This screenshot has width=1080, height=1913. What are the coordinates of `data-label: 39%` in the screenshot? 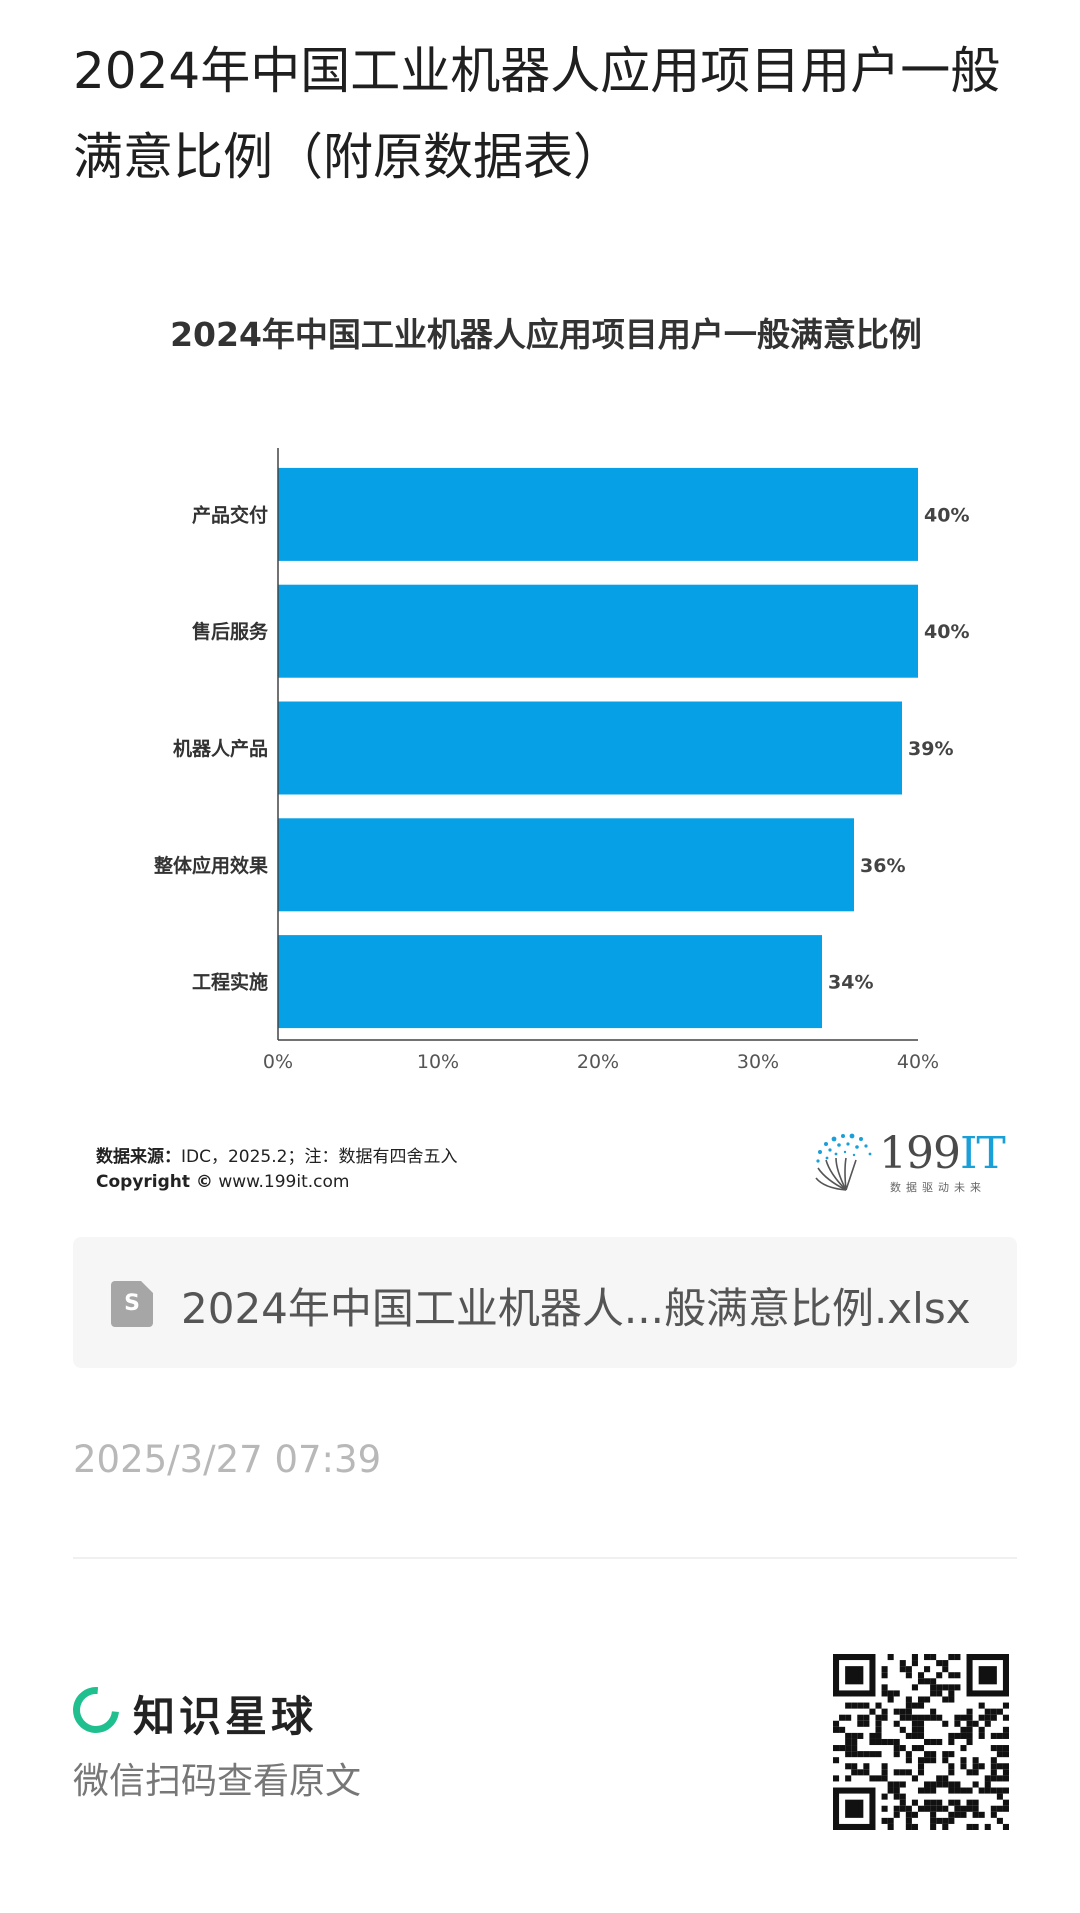 It's located at (930, 749).